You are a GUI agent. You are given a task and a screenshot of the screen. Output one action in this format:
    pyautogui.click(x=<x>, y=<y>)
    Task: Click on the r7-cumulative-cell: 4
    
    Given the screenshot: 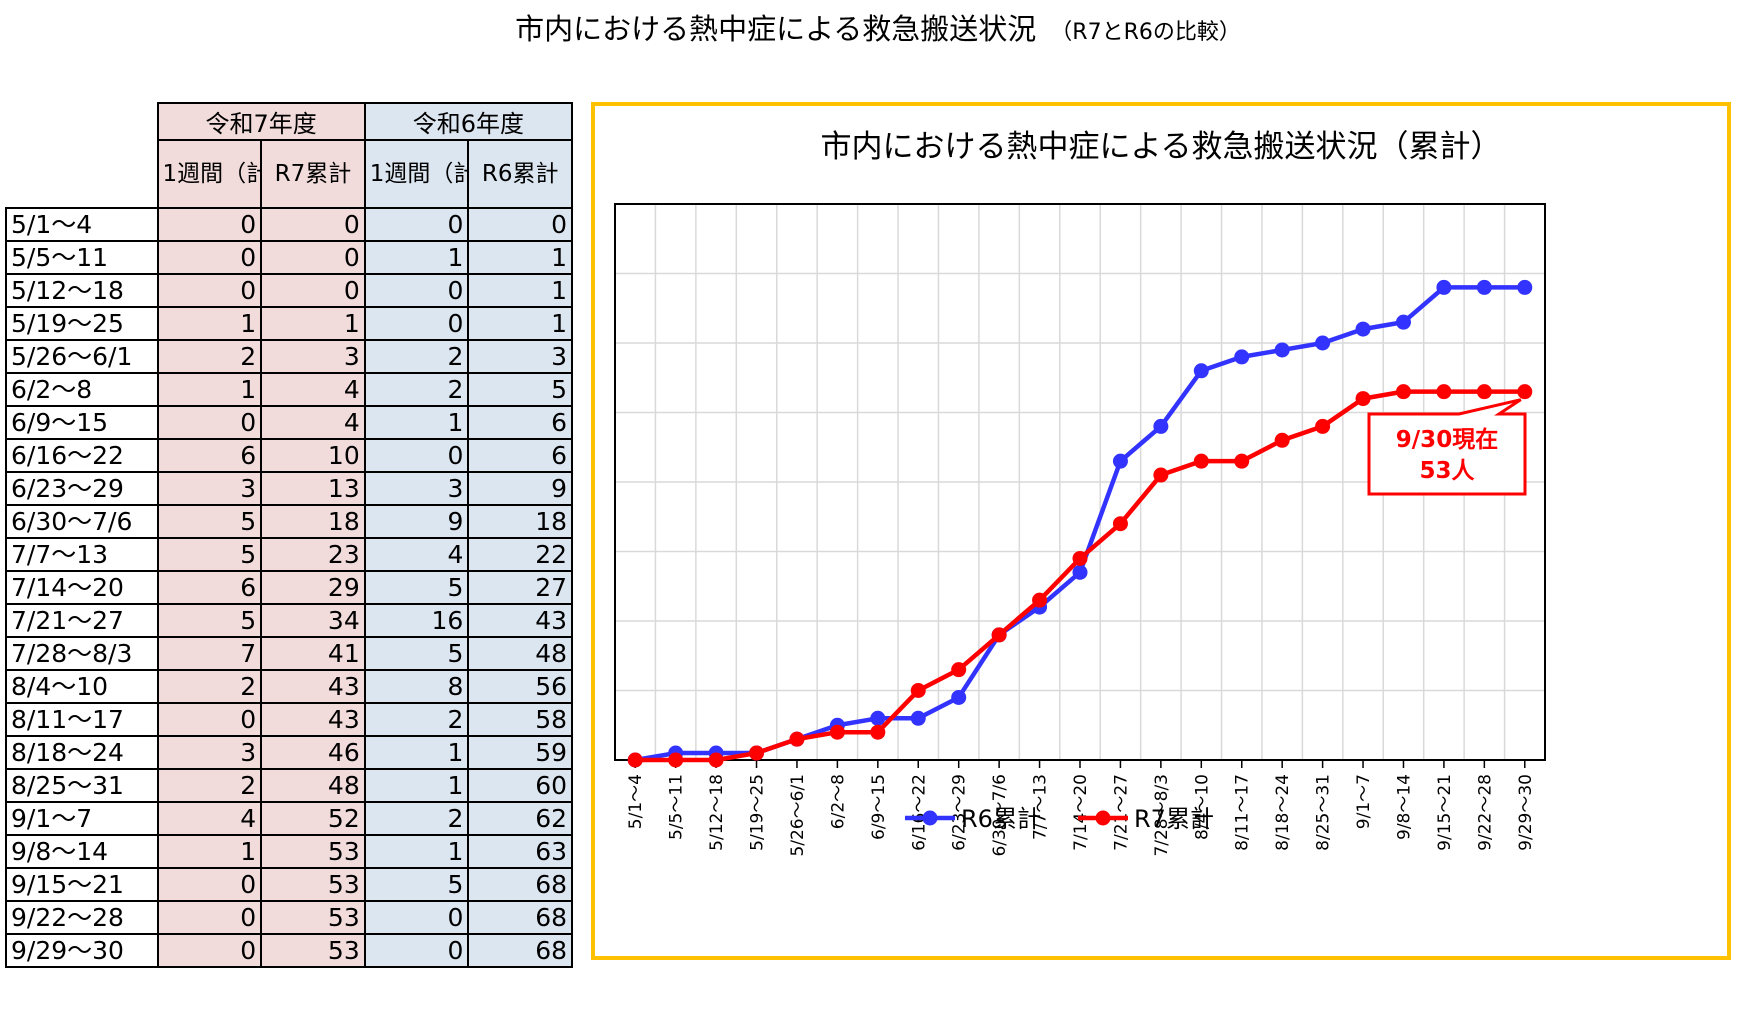 What is the action you would take?
    pyautogui.click(x=313, y=422)
    